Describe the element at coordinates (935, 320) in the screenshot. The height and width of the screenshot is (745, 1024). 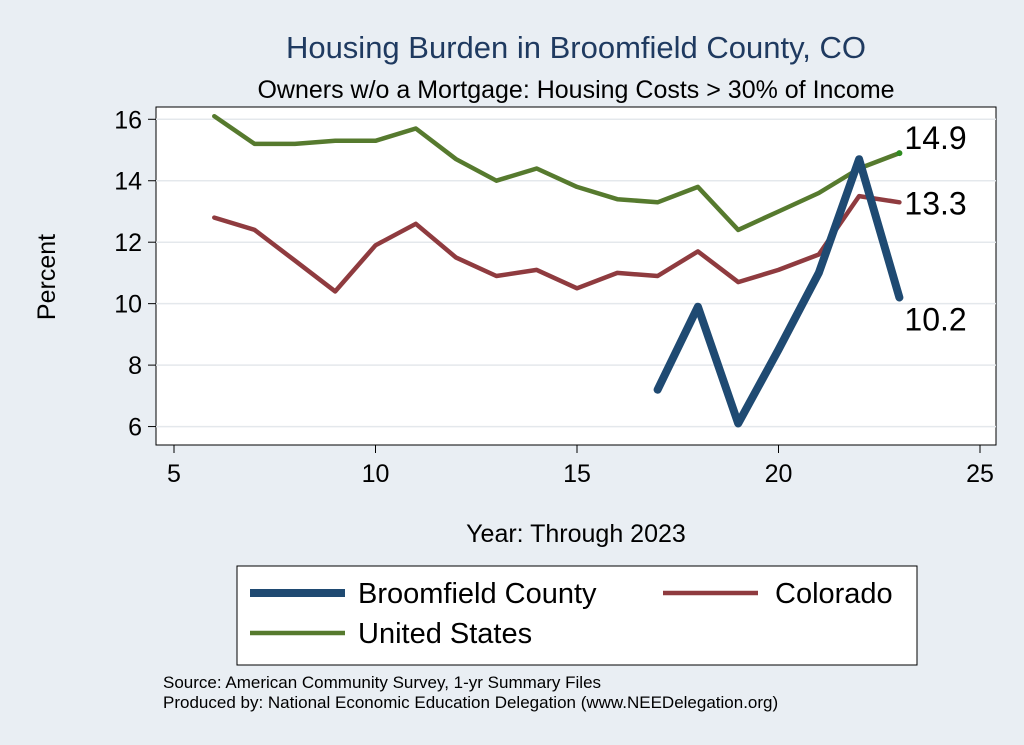
I see `end-label-broomfield-county: 10.2` at that location.